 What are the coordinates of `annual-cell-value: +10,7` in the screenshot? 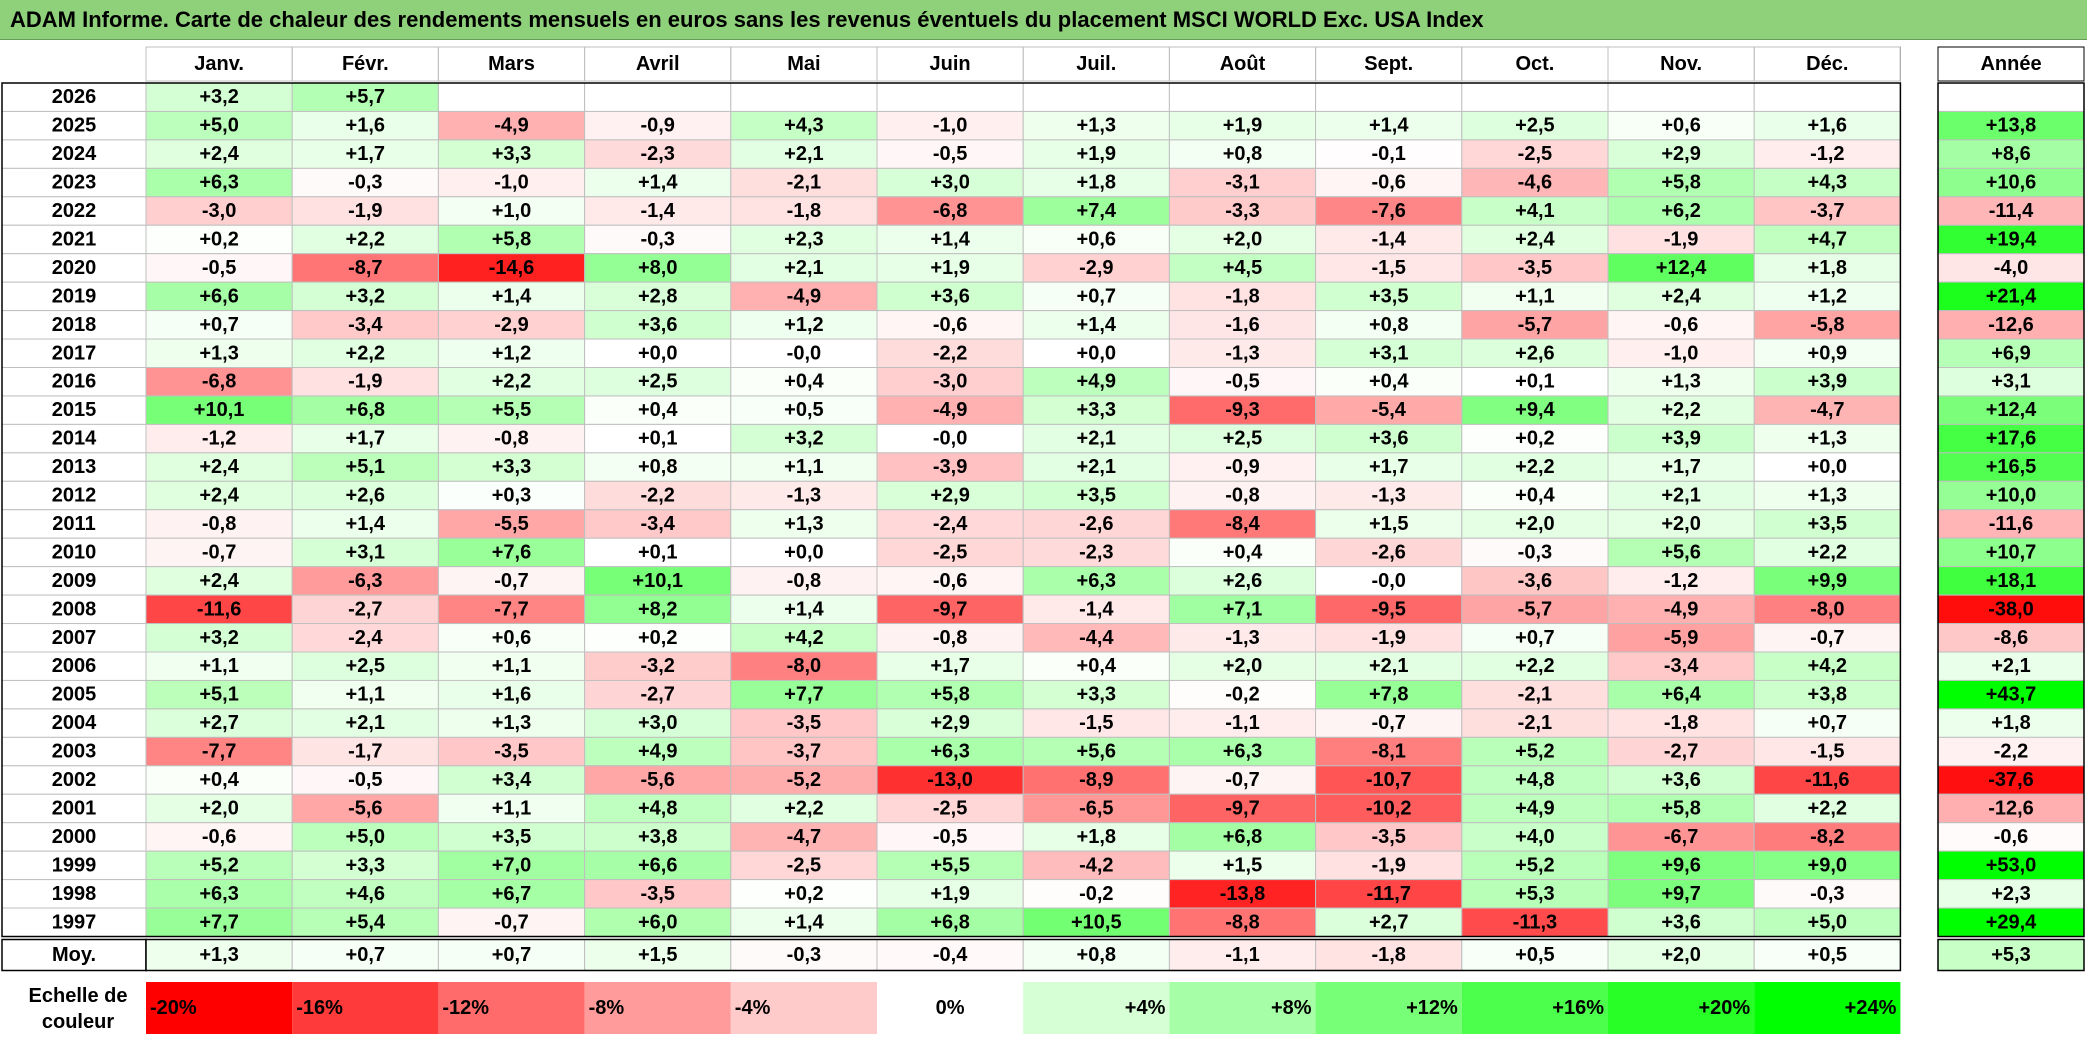 It's located at (2011, 552).